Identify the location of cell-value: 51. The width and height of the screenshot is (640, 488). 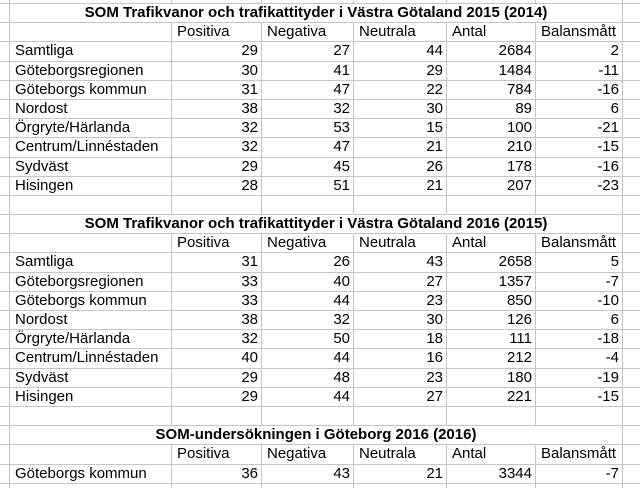
(308, 186).